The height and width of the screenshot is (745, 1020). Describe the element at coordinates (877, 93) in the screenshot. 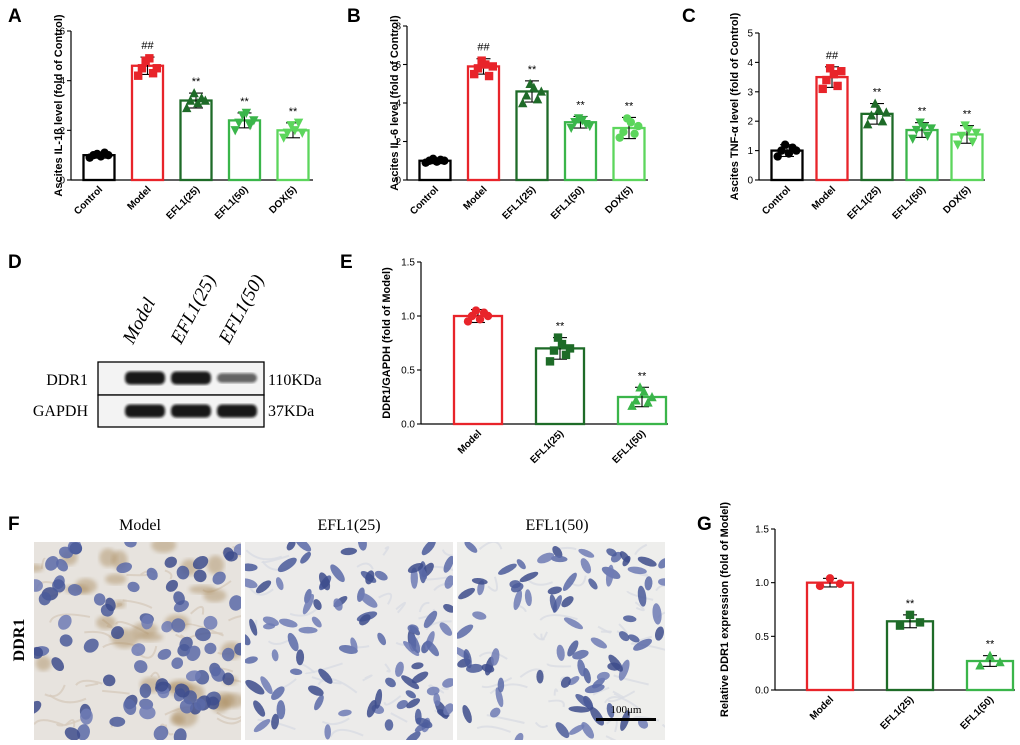

I see `chart-c-significance-efl1-25: **` at that location.